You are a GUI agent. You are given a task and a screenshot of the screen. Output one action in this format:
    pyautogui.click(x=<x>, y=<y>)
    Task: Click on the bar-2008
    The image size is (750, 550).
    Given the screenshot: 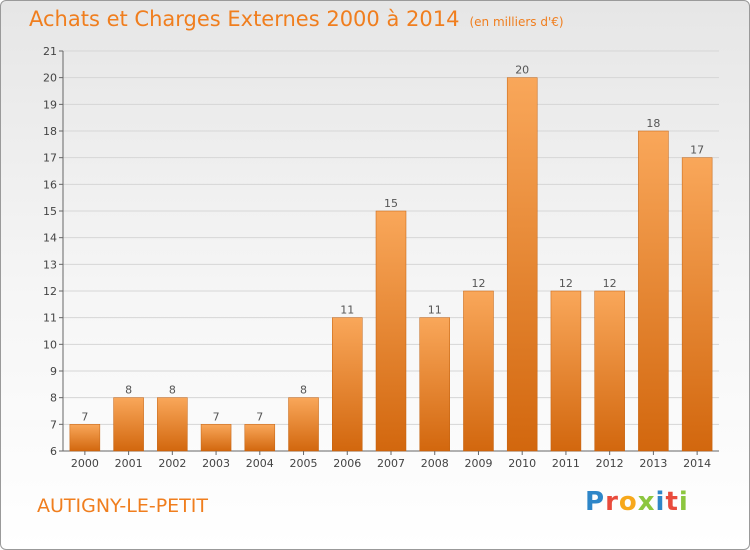 What is the action you would take?
    pyautogui.click(x=434, y=384)
    